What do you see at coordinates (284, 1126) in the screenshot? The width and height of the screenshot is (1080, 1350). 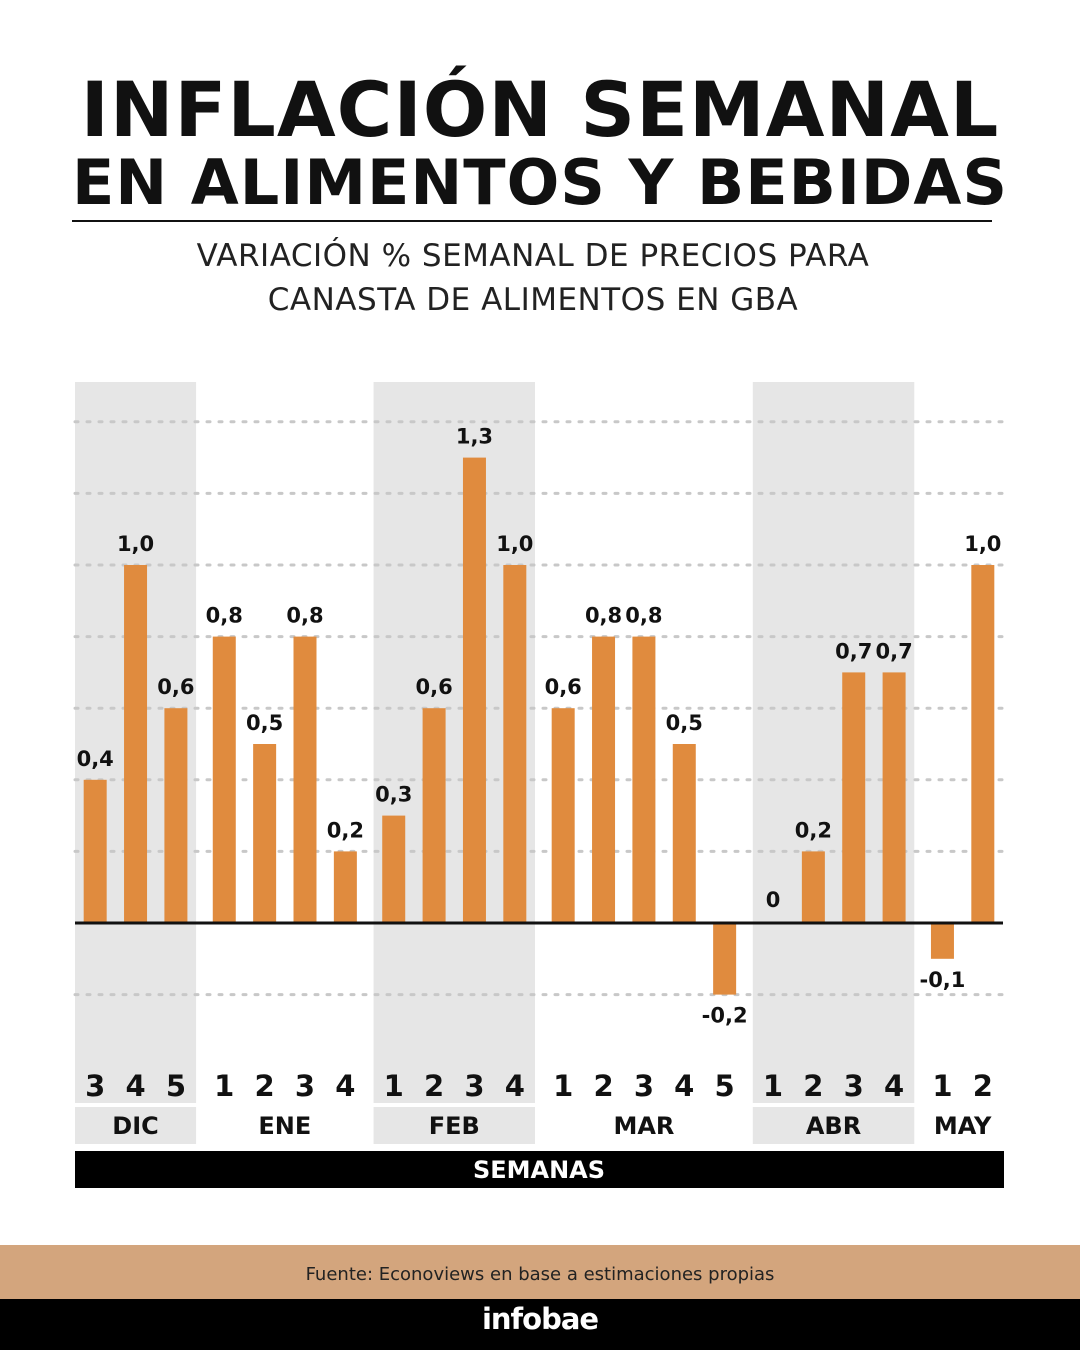 I see `month-label: ENE` at bounding box center [284, 1126].